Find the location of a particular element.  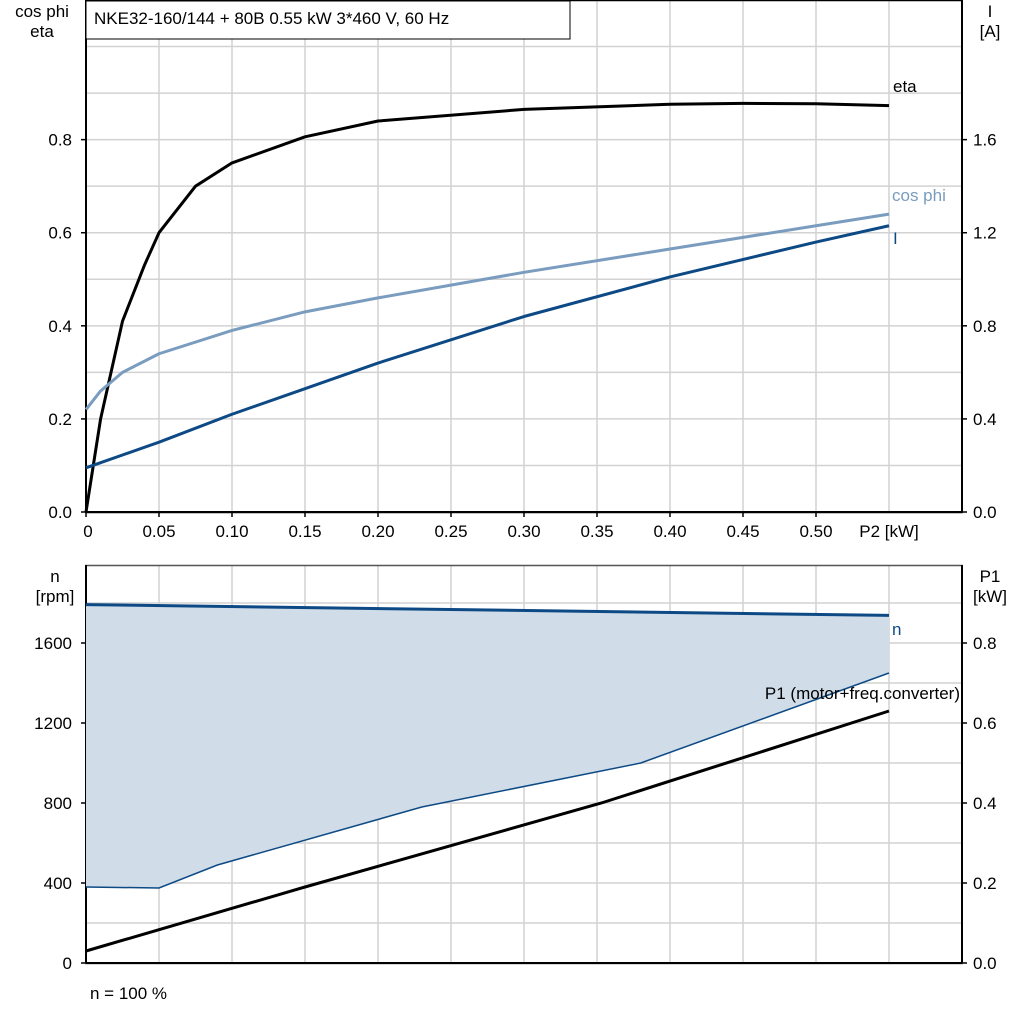

x-tick-label: 0.50 is located at coordinates (815, 531).